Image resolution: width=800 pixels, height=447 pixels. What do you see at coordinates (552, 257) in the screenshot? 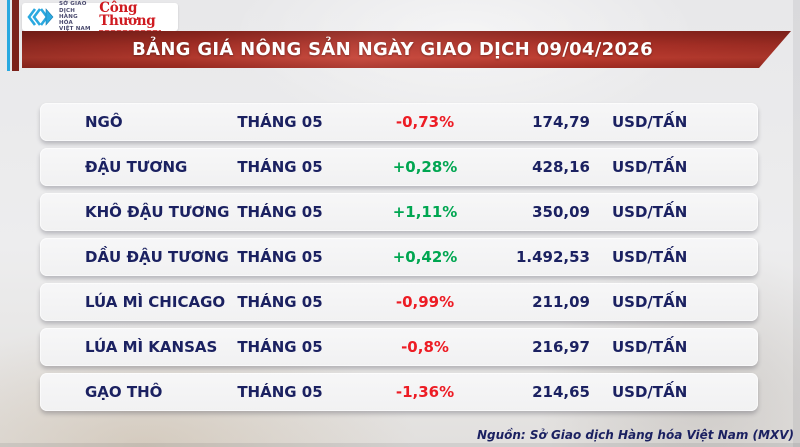
I see `price-value: 1.492,53` at bounding box center [552, 257].